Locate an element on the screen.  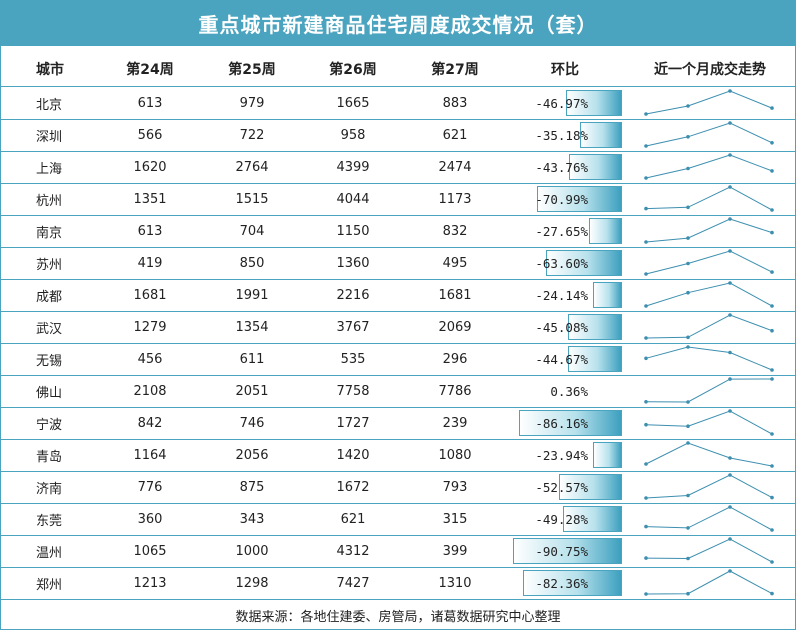
change-percent: -23.94% is located at coordinates (561, 455).